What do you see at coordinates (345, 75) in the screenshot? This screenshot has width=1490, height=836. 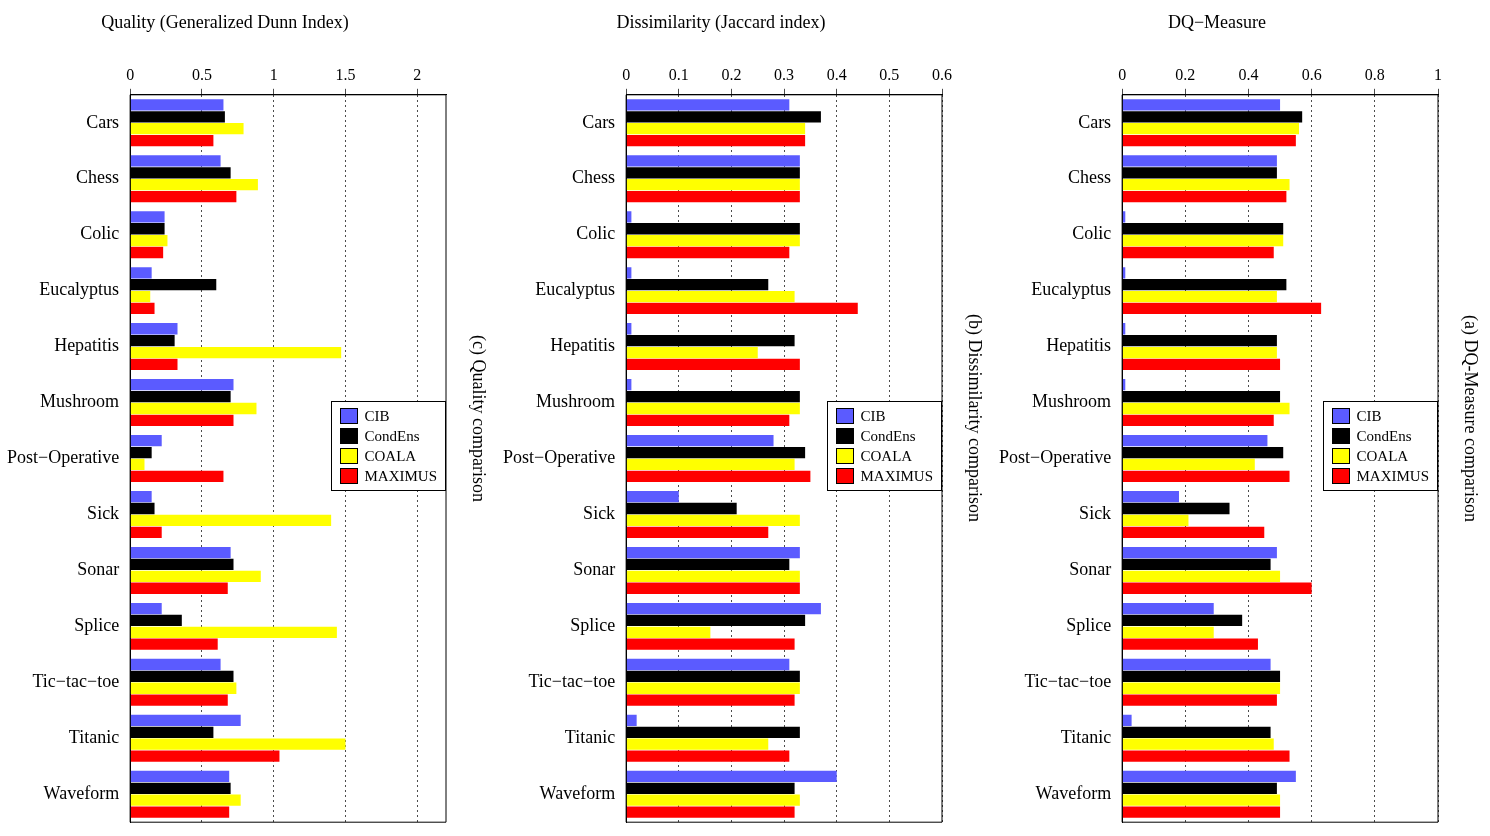 I see `x-tick-label: 1.5` at bounding box center [345, 75].